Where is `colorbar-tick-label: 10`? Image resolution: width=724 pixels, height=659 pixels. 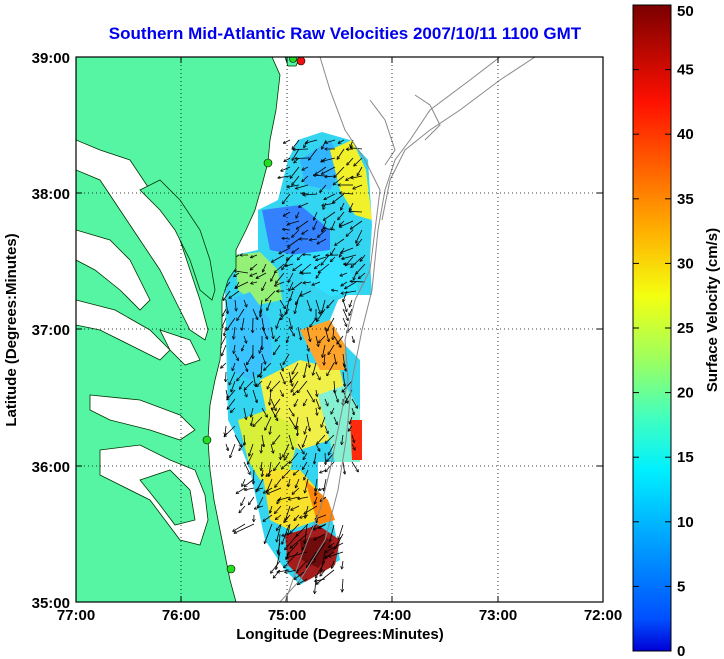
colorbar-tick-label: 10 is located at coordinates (685, 522).